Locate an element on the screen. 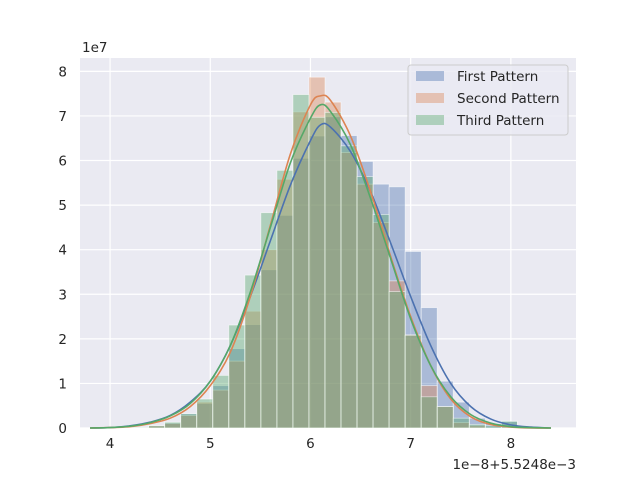  legend-label-second: Second Pattern is located at coordinates (508, 99).